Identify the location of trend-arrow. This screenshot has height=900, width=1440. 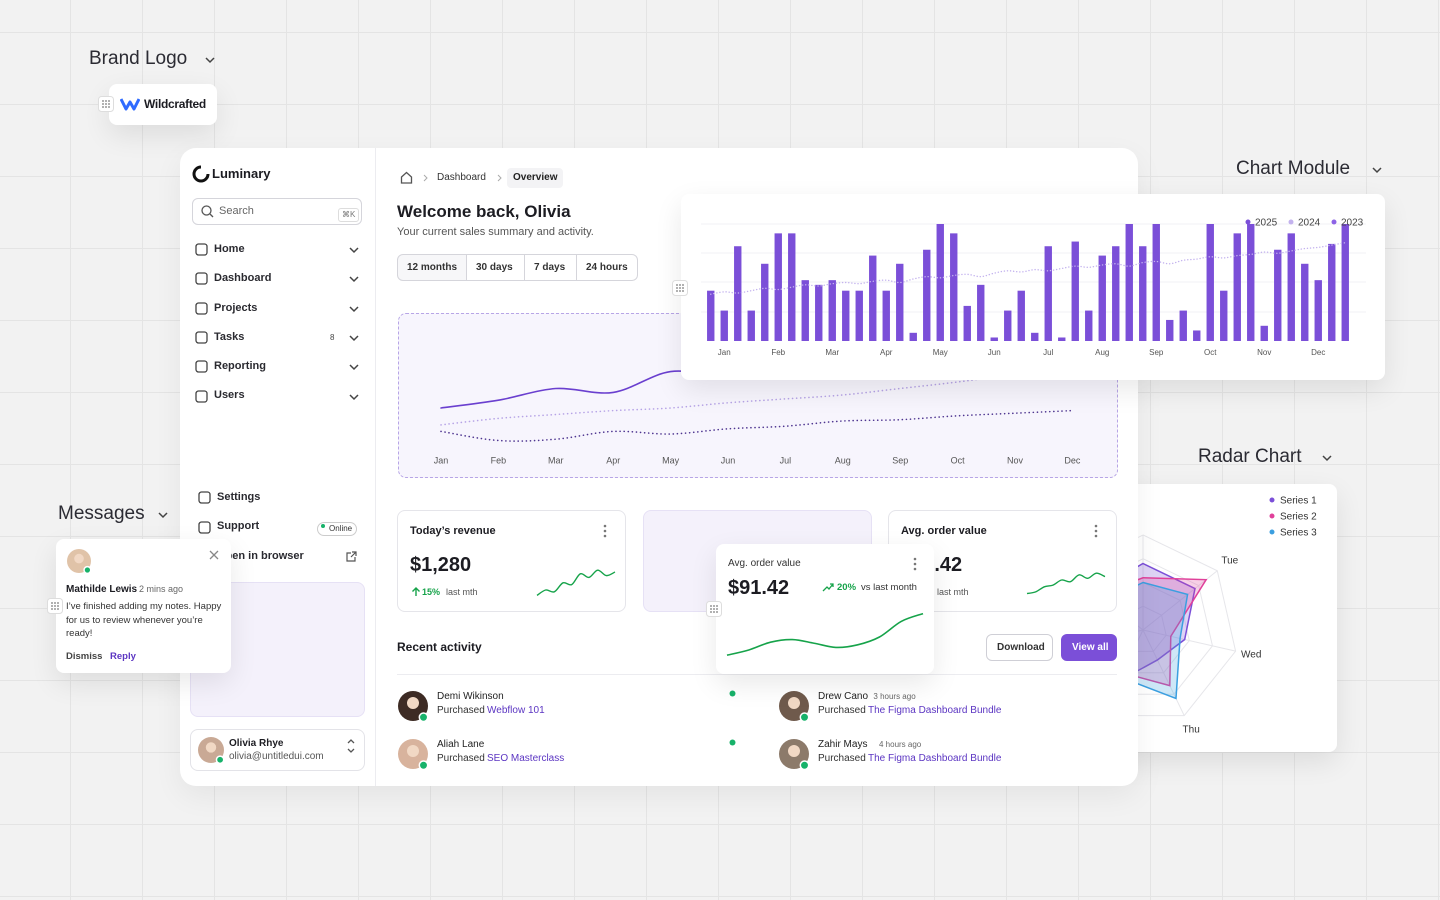
(416, 591).